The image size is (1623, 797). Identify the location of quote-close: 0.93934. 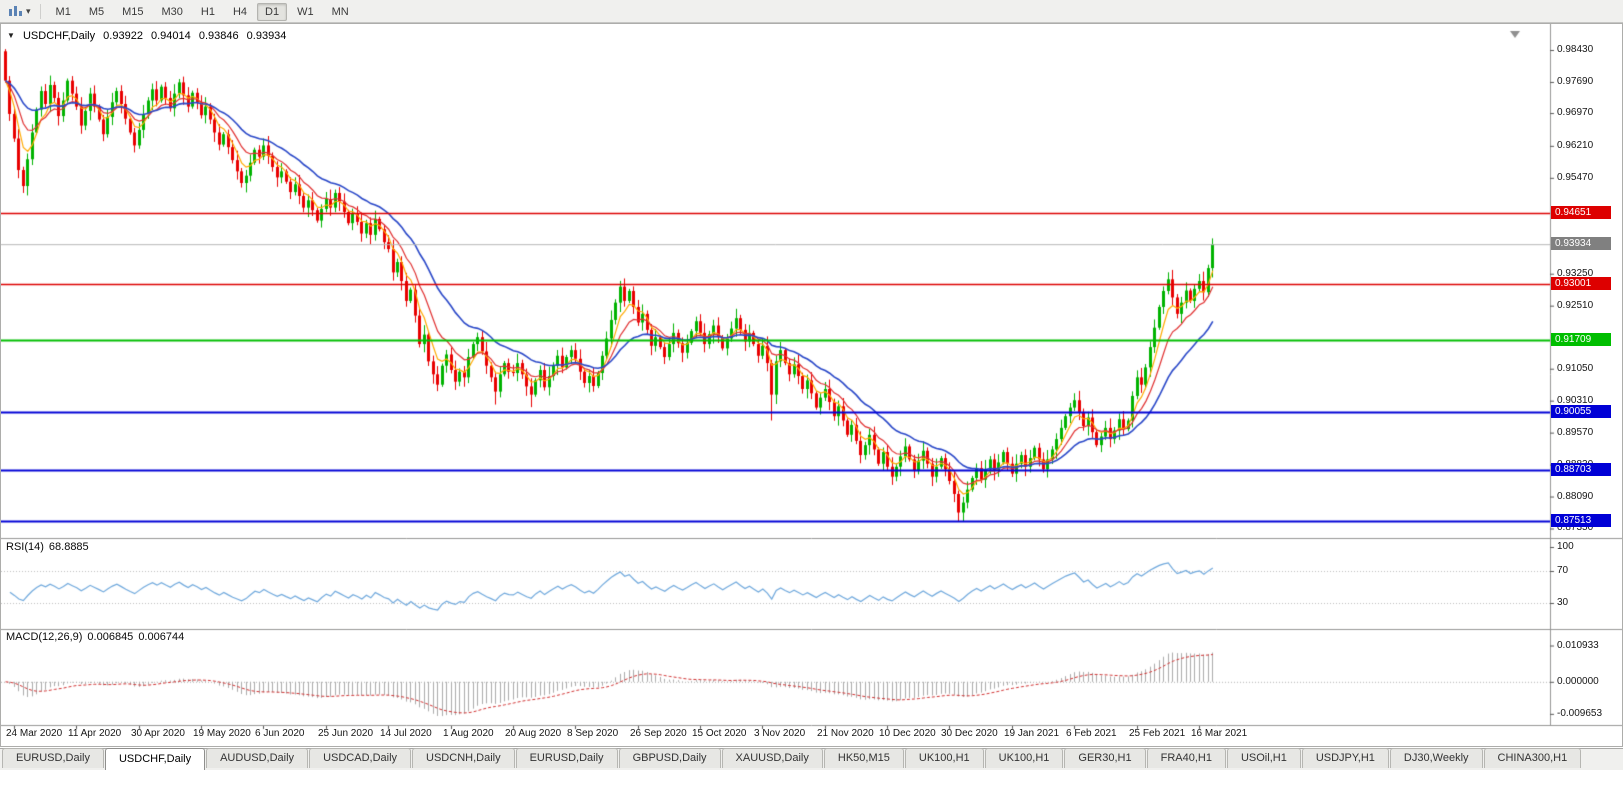
(266, 36).